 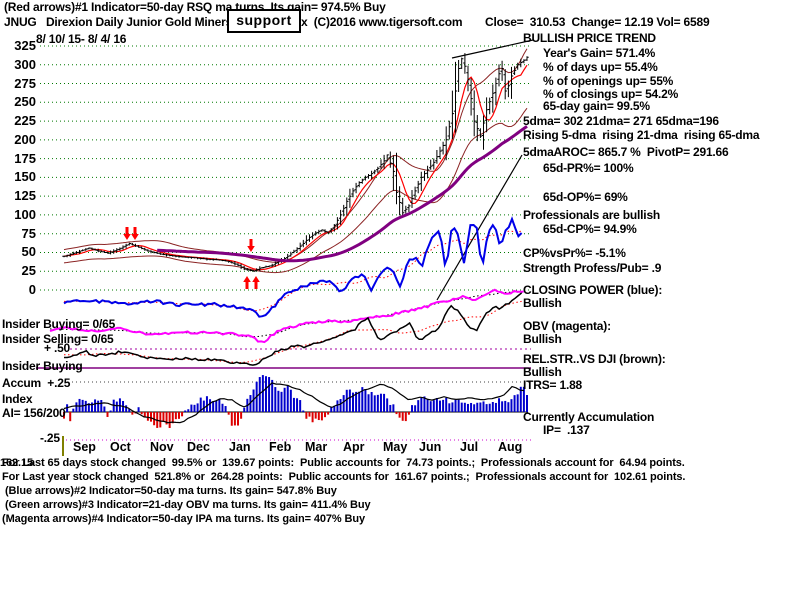 I want to click on x-axis-month: Oct, so click(x=120, y=447).